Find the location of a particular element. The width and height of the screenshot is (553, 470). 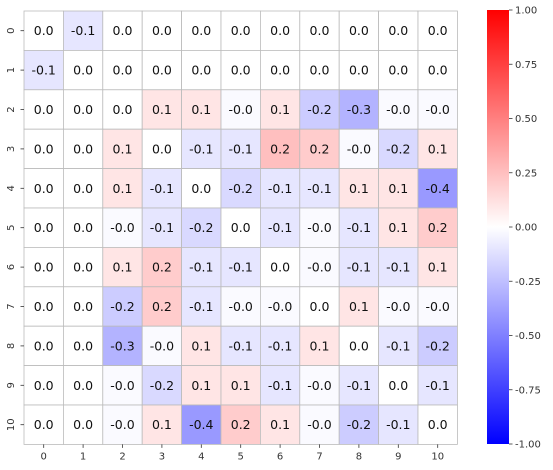

cell-value-label: -0.4 is located at coordinates (201, 424).